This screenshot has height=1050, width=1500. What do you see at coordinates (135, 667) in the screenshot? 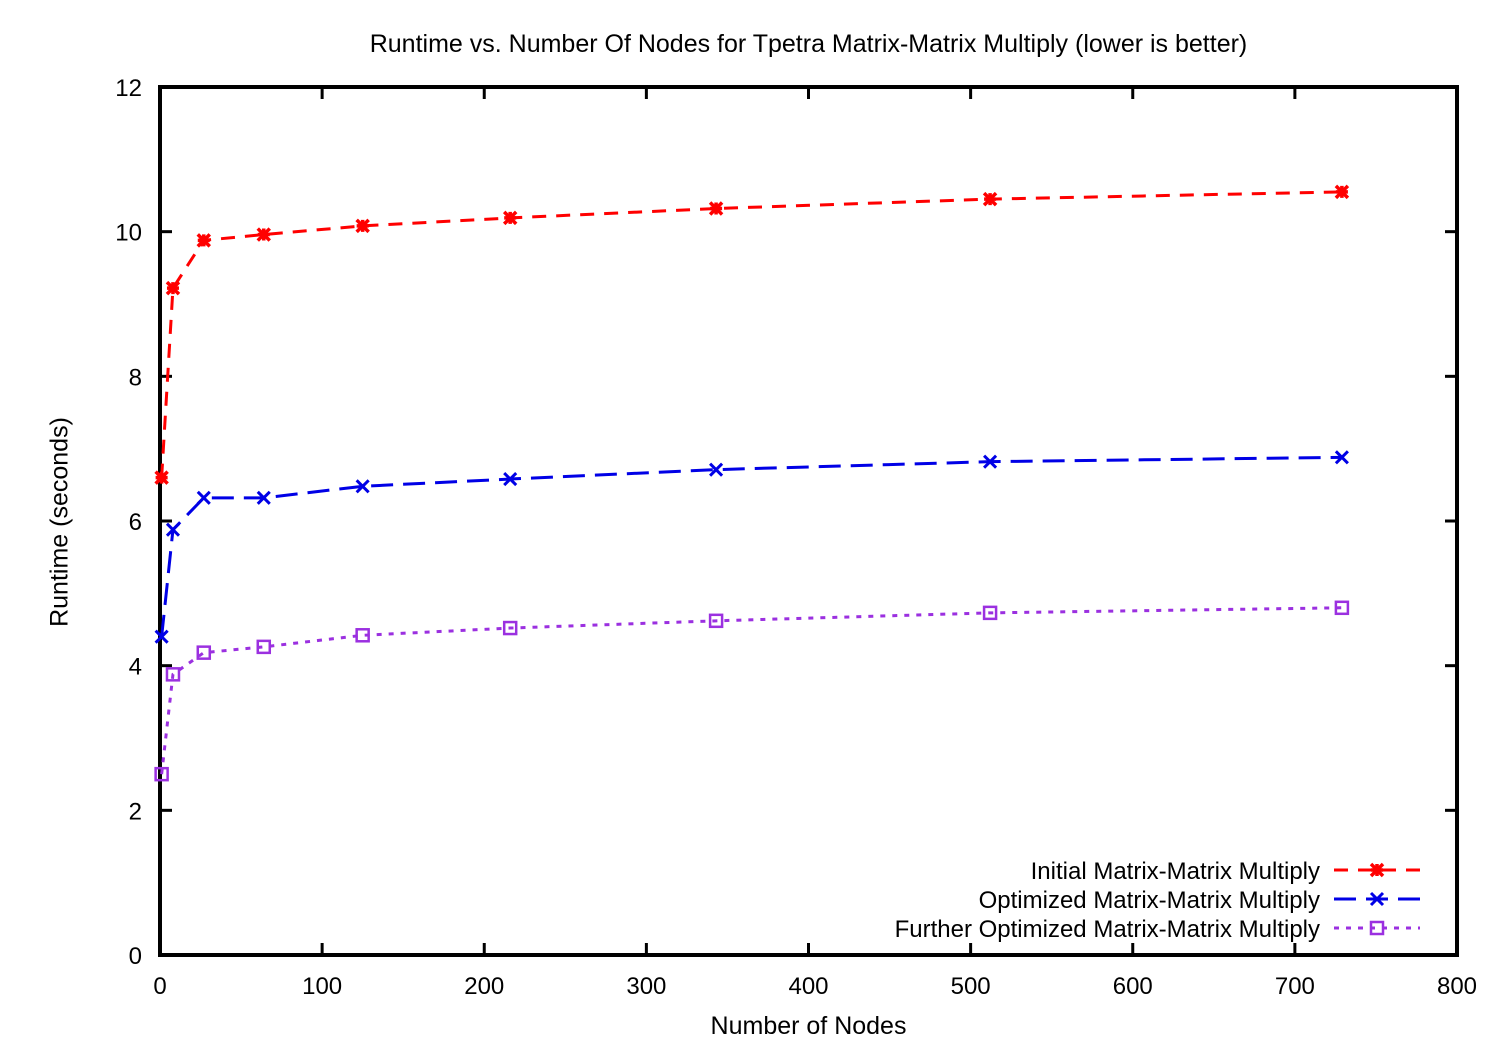
I see `y-tick-label: 4` at bounding box center [135, 667].